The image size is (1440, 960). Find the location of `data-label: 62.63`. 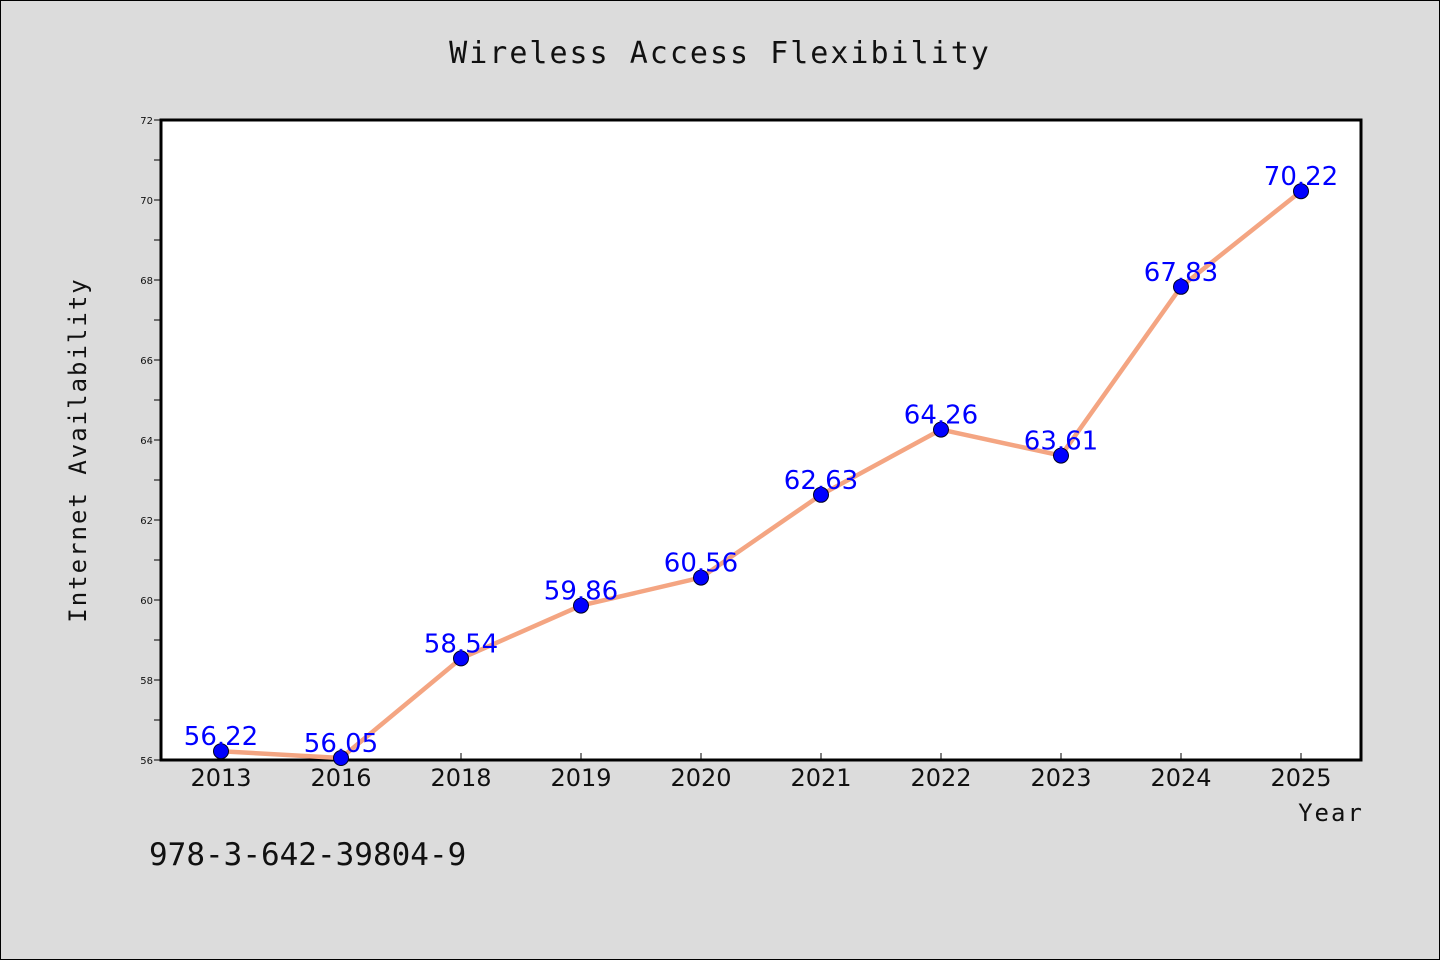

data-label: 62.63 is located at coordinates (821, 481).